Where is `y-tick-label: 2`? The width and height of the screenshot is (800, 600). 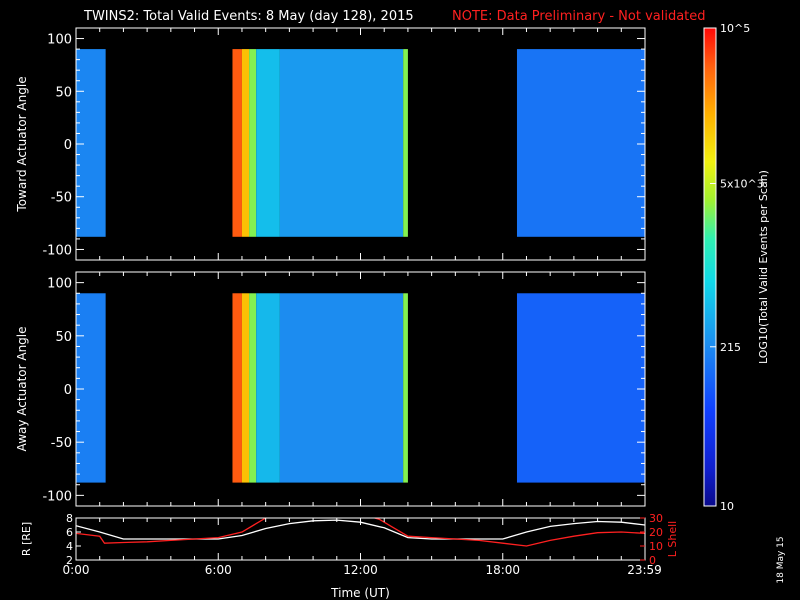 y-tick-label: 2 is located at coordinates (69, 560).